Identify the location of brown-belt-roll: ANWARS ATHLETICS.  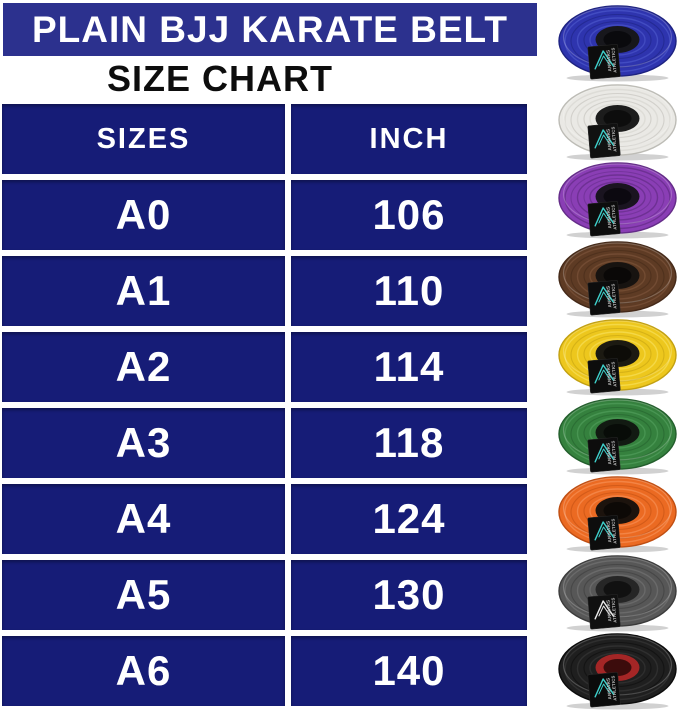
(617, 278).